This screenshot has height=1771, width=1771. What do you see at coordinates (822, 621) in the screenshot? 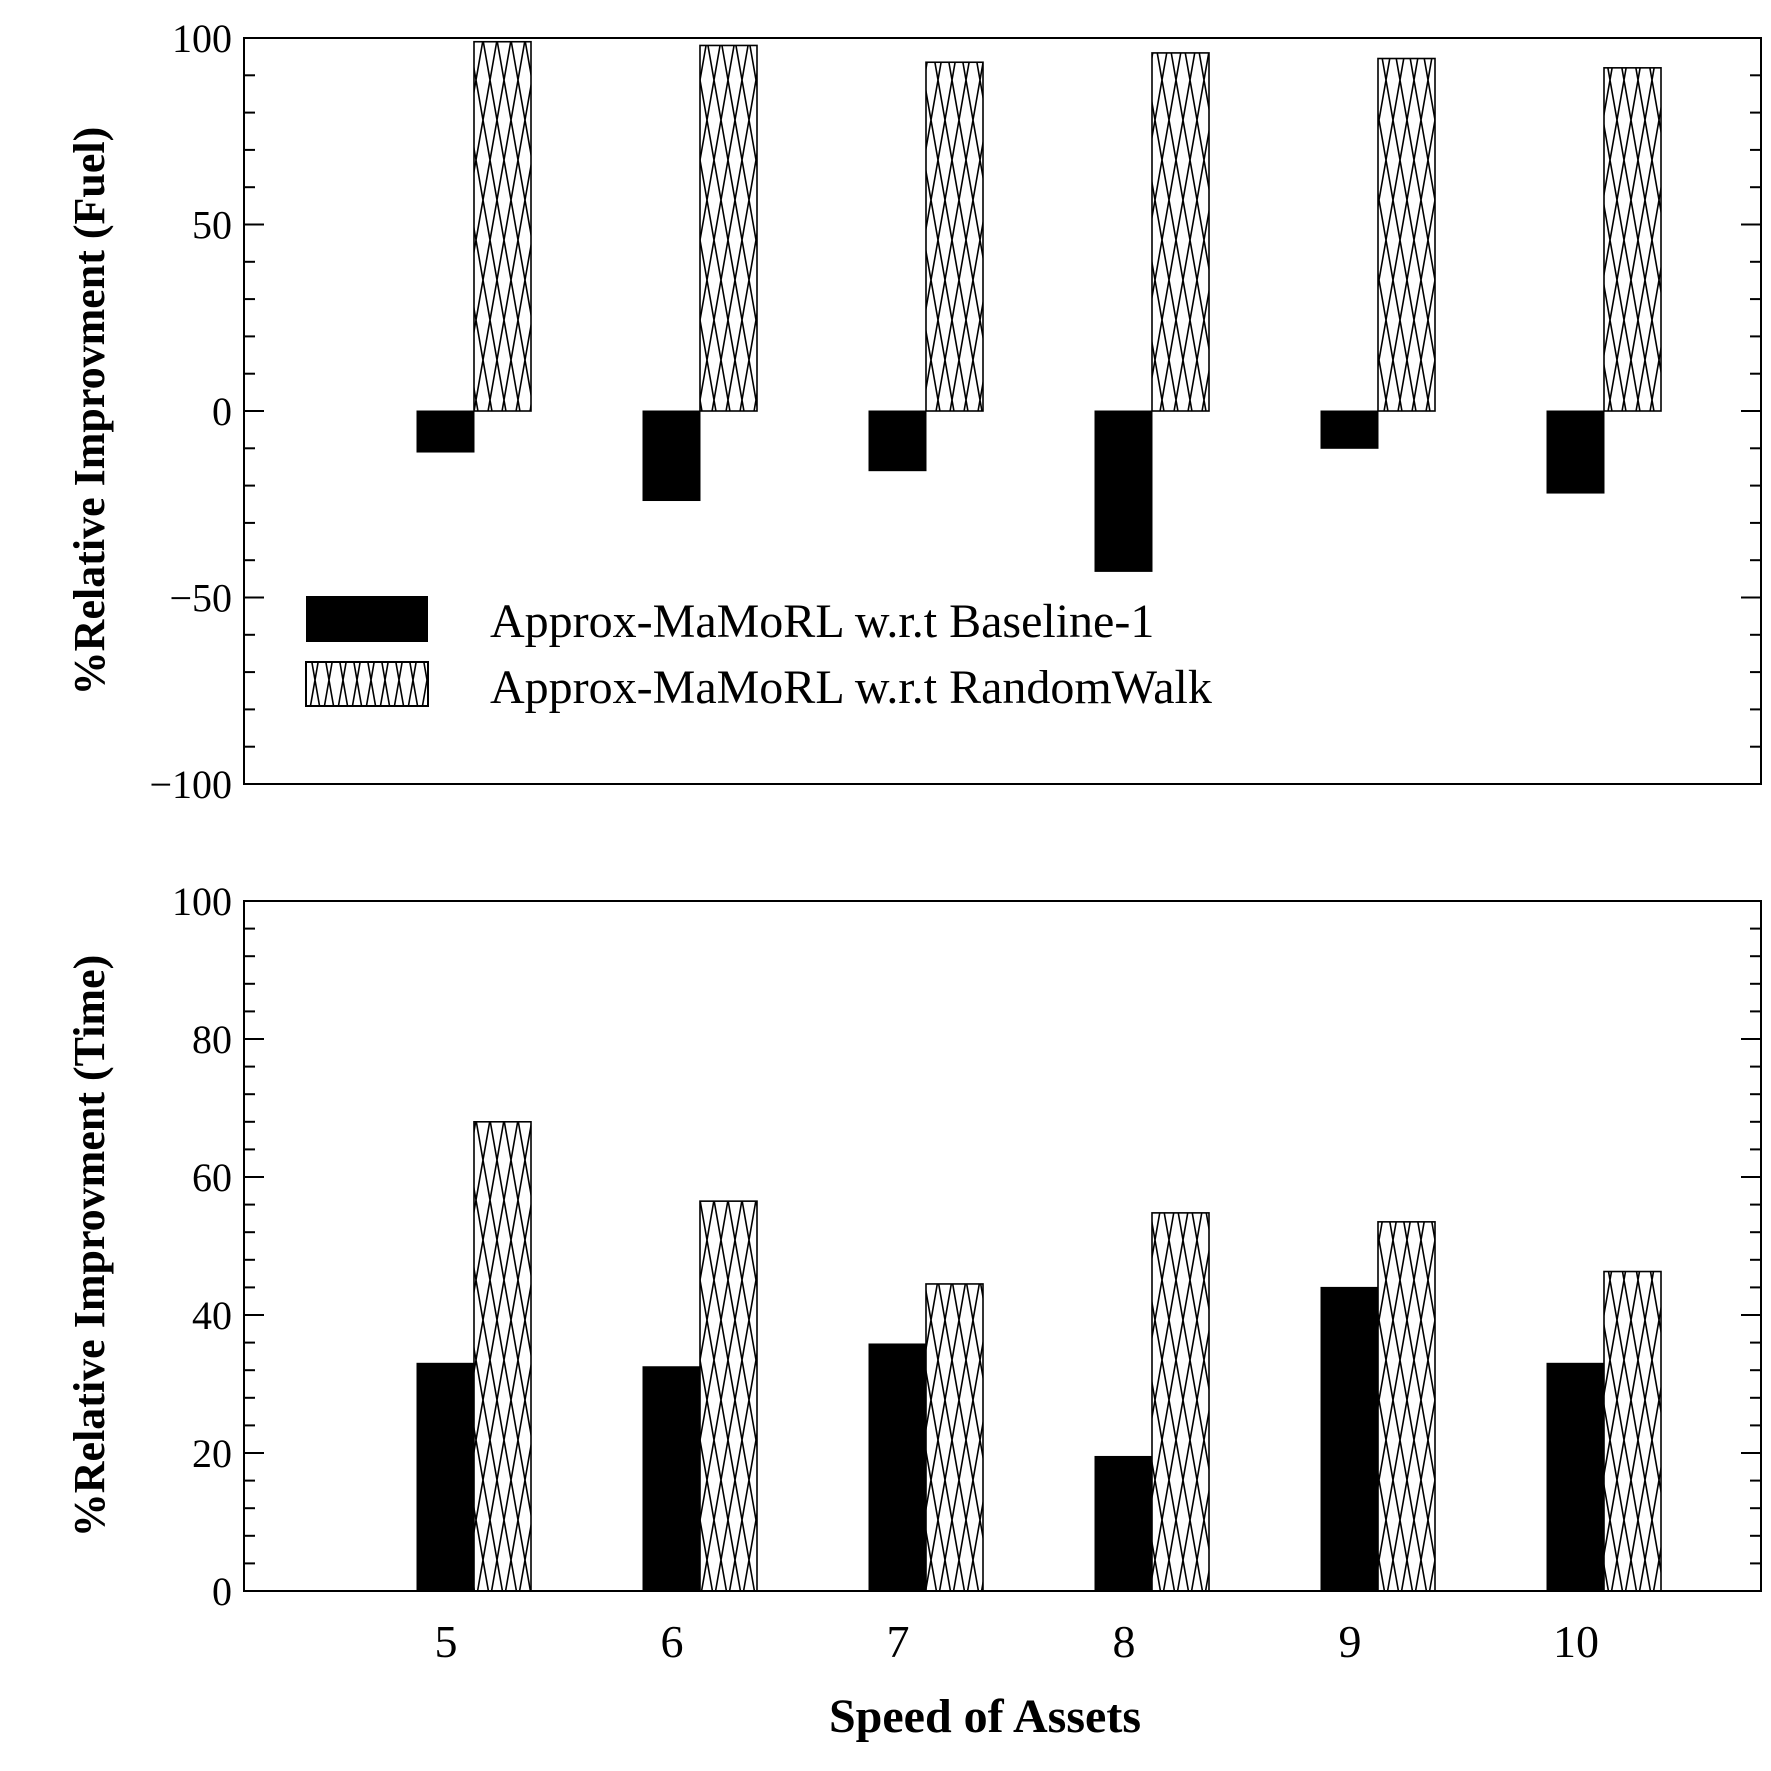
I see `legend-label-baseline: Approx-MaMoRL w.r.t Baseline-1` at bounding box center [822, 621].